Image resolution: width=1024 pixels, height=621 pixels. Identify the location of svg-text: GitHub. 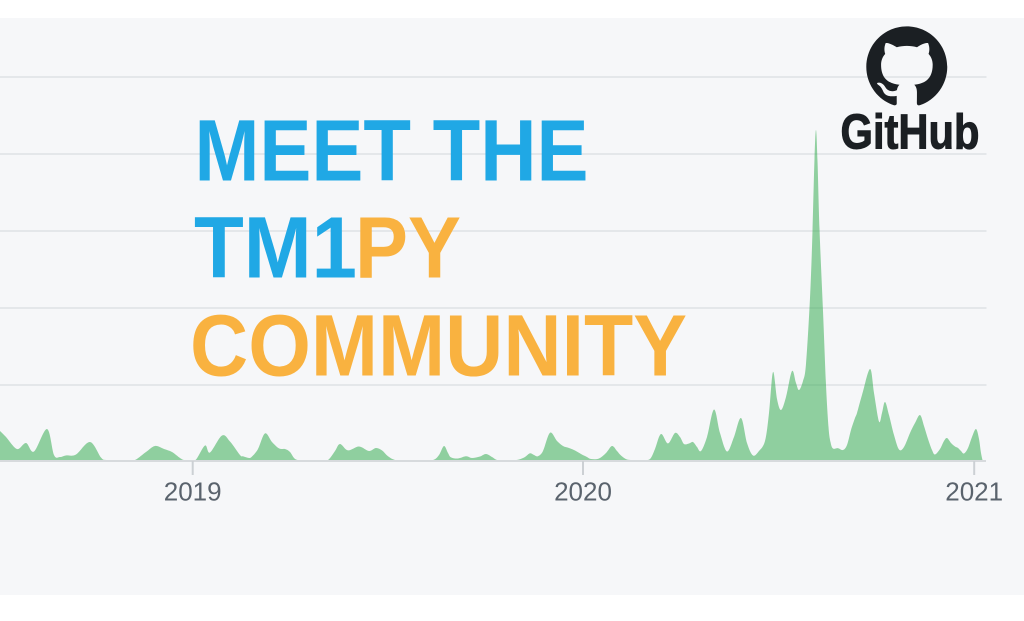
(910, 133).